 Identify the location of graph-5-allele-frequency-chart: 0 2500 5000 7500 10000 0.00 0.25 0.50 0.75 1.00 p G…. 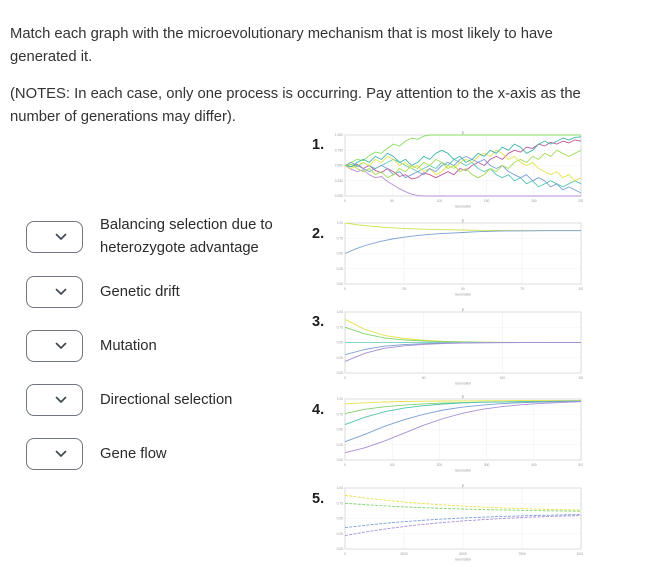
(456, 522).